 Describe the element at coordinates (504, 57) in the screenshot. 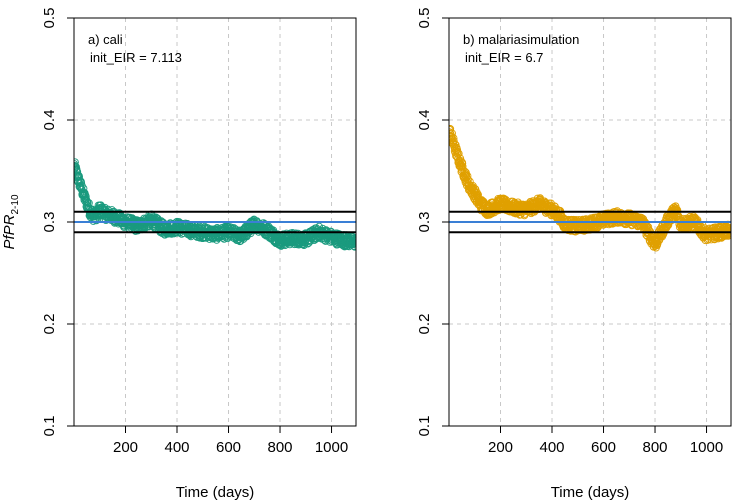

I see `init-eir-label: init_EIR = 6.7` at that location.